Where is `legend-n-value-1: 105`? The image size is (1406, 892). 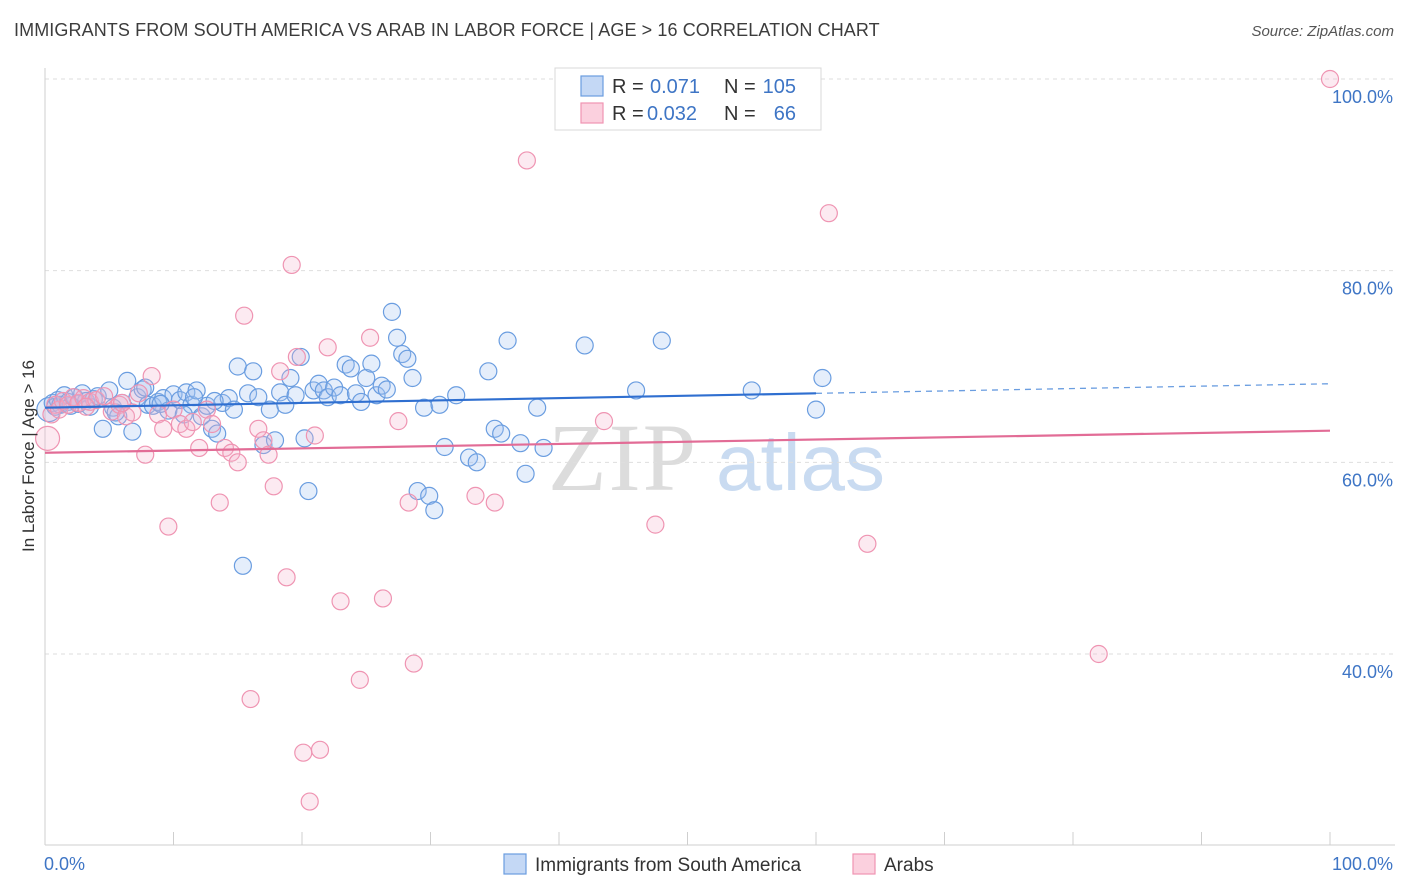 legend-n-value-1: 105 is located at coordinates (779, 87).